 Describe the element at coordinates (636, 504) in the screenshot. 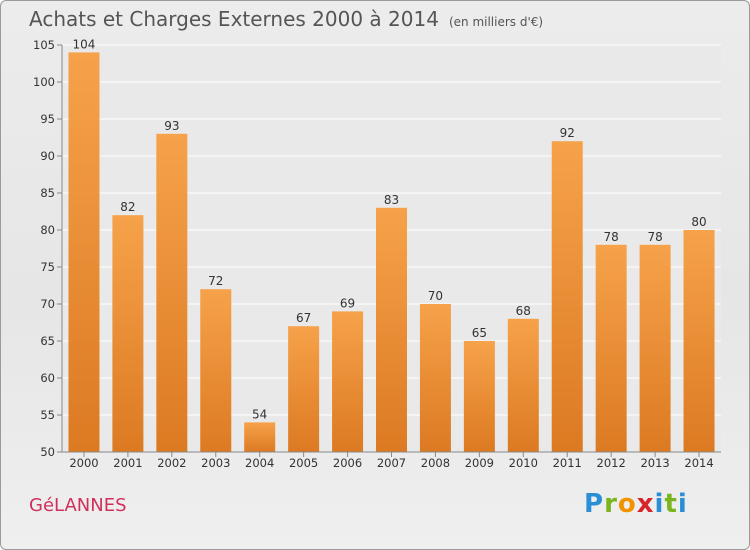

I see `proxiti-logo: Proxiti` at that location.